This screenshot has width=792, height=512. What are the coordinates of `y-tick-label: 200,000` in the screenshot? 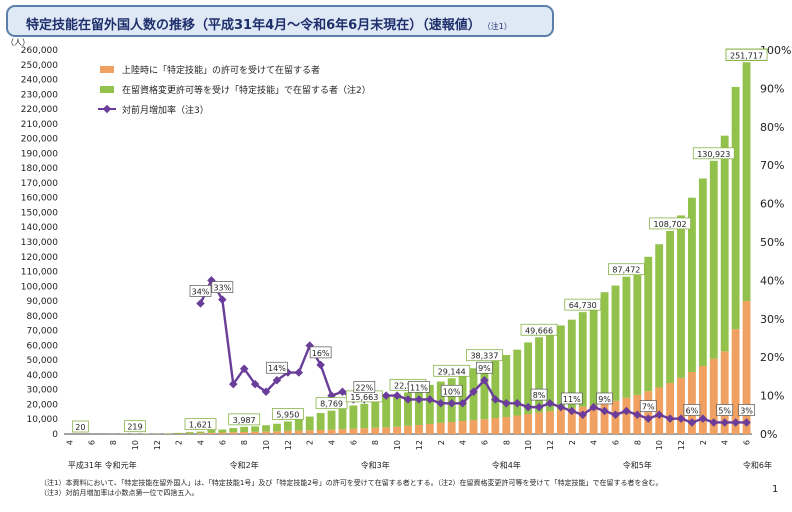 It's located at (39, 140).